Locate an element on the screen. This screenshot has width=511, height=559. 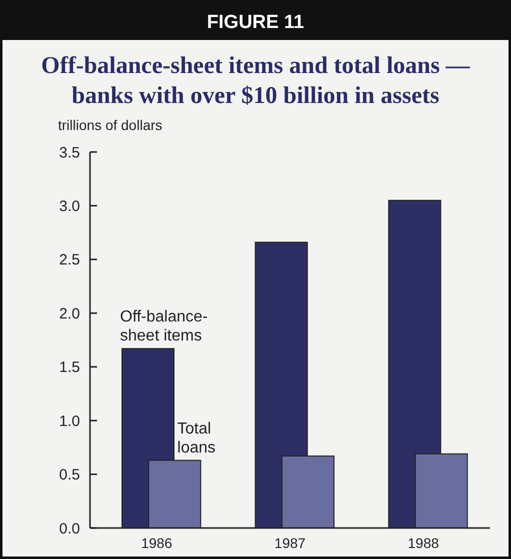
series-label: Total loans is located at coordinates (196, 438).